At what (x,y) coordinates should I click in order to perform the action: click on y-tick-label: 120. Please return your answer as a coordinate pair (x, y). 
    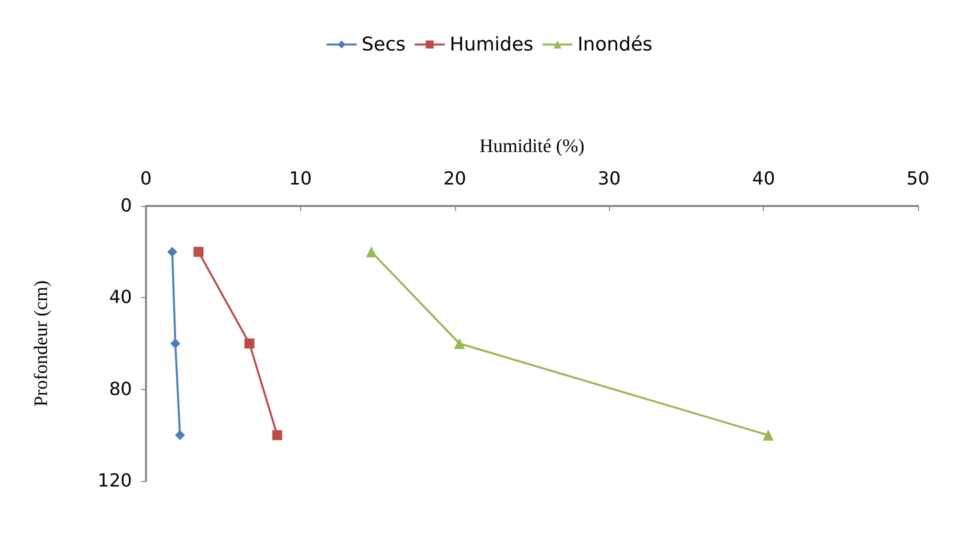
    Looking at the image, I should click on (115, 481).